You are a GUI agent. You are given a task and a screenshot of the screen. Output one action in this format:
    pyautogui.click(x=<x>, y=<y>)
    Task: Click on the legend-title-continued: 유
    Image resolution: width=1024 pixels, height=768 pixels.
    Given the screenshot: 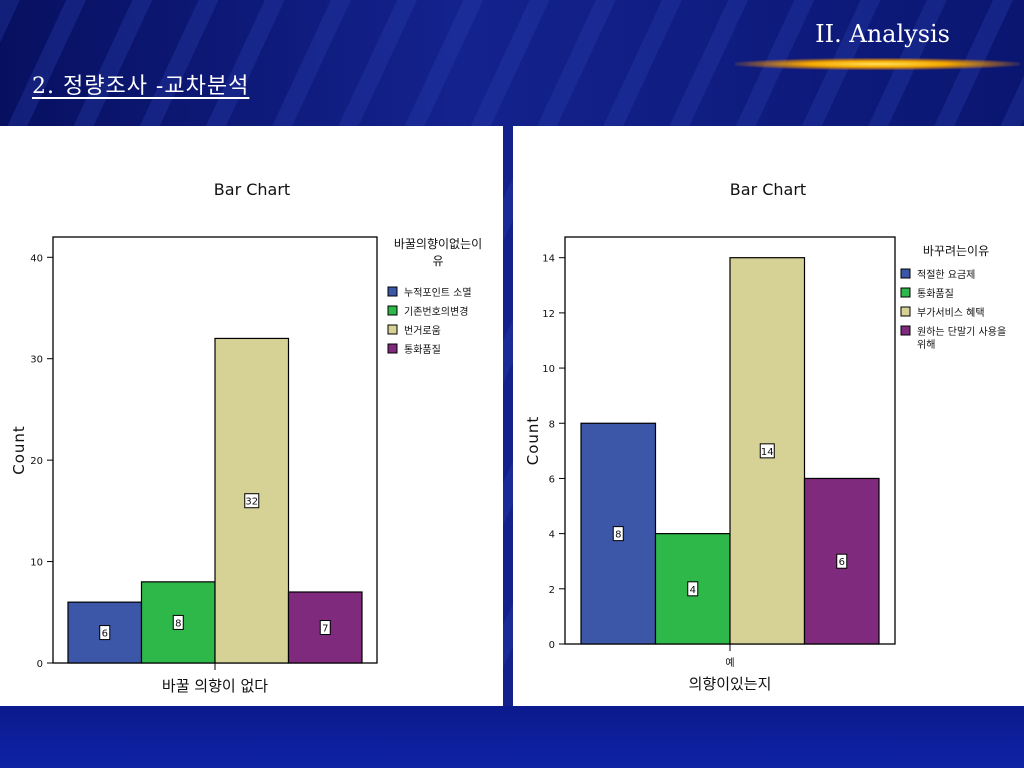 What is the action you would take?
    pyautogui.click(x=437, y=261)
    